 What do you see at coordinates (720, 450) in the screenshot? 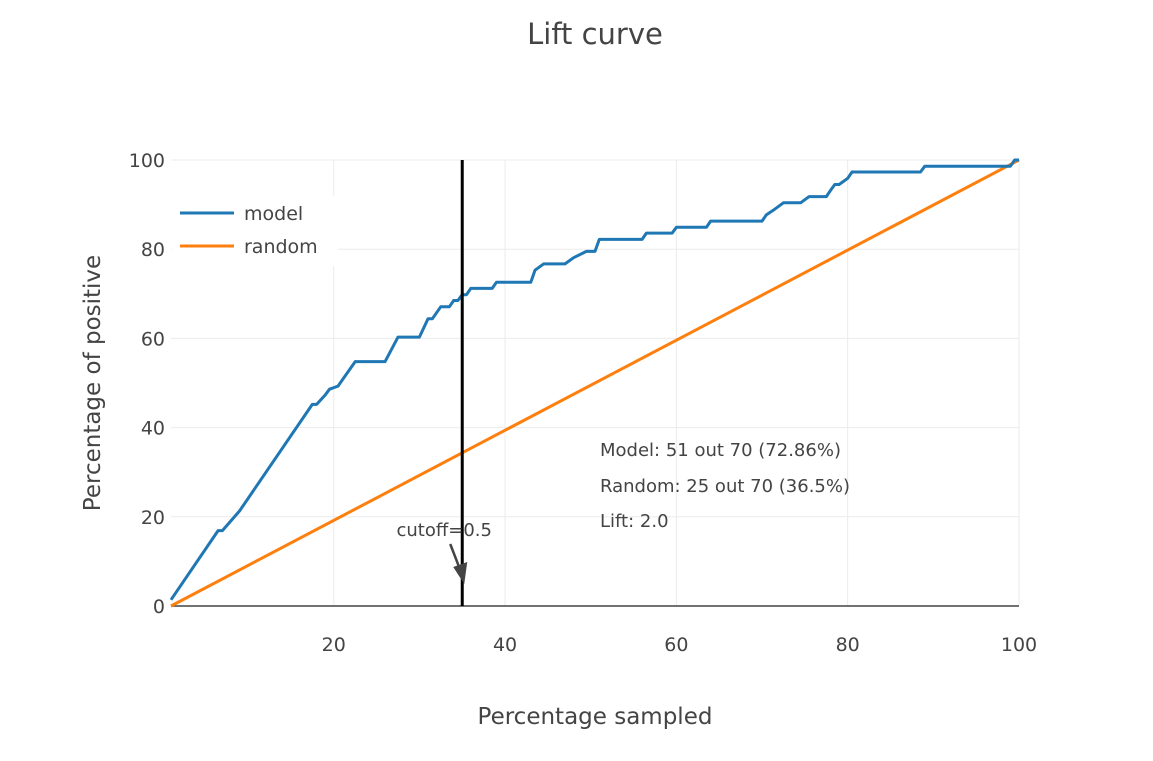
I see `annotation-model: Model: 51 out 70 (72.86%)` at bounding box center [720, 450].